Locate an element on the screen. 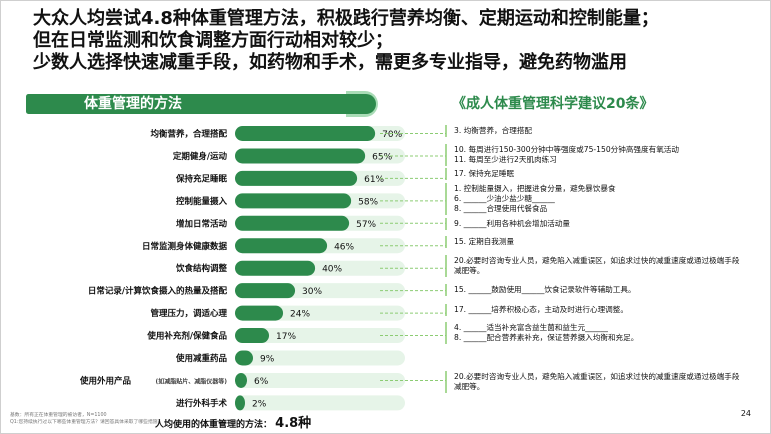 Image resolution: width=771 pixels, height=434 pixels. headline-line-3: 少数人选择快速减重手段，如药物和手术，需更多专业指导，避免药物滥用 is located at coordinates (330, 62).